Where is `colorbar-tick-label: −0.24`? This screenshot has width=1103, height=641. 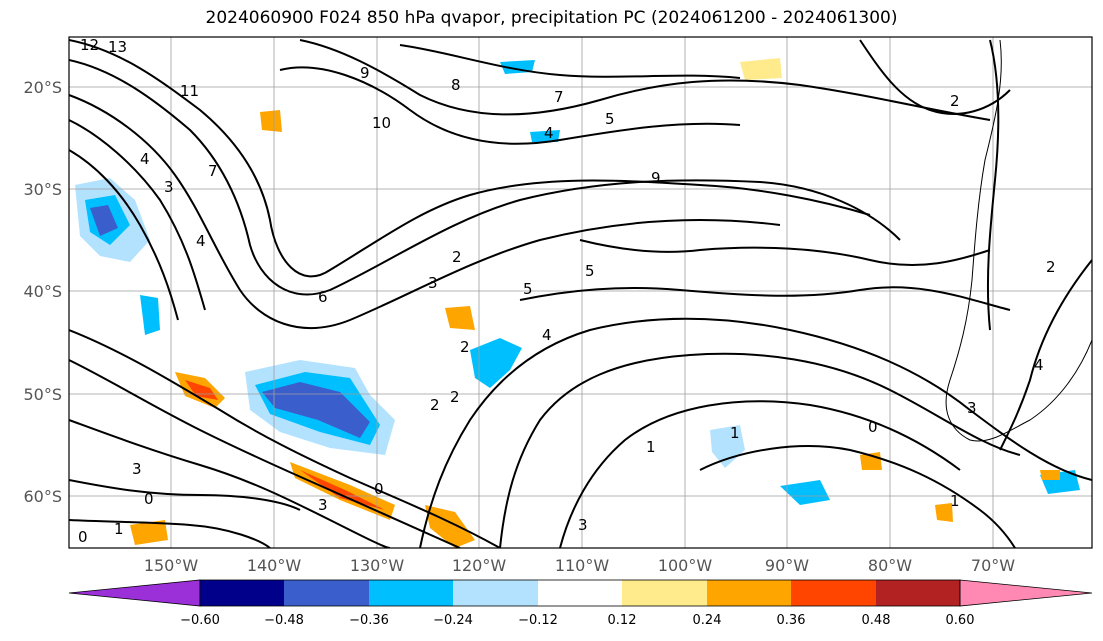 colorbar-tick-label: −0.24 is located at coordinates (453, 620).